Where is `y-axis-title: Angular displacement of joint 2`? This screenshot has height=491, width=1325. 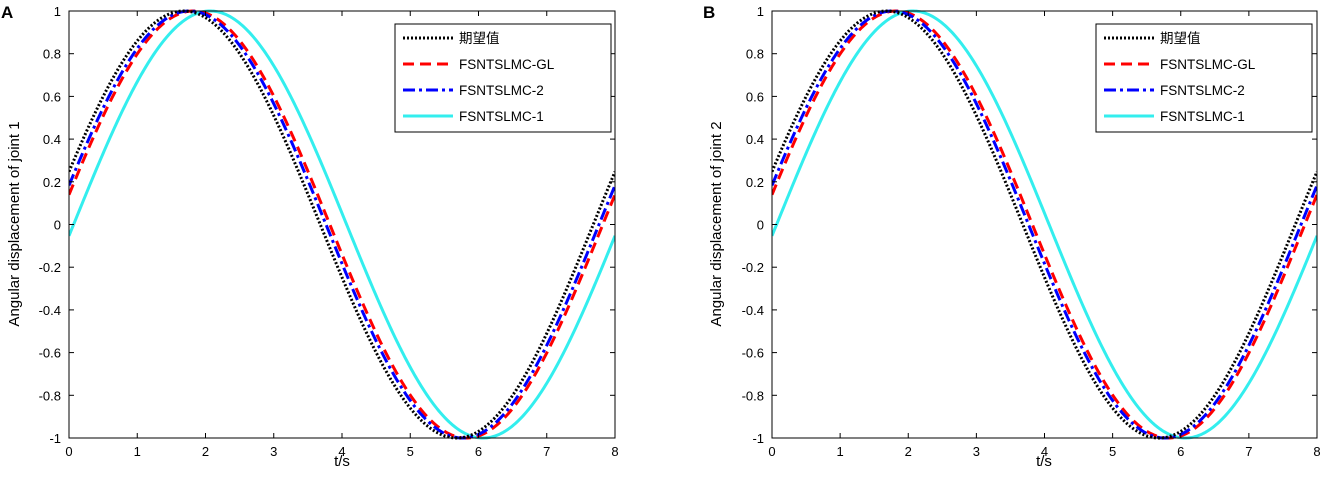
y-axis-title: Angular displacement of joint 2 is located at coordinates (716, 223).